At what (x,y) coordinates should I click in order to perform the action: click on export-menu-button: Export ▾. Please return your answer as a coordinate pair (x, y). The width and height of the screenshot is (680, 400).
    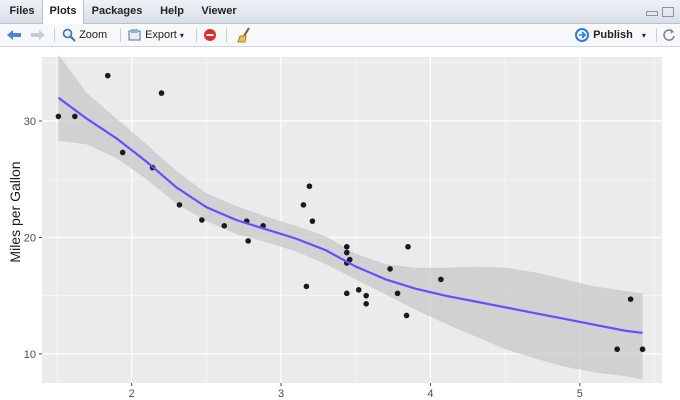
    Looking at the image, I should click on (156, 35).